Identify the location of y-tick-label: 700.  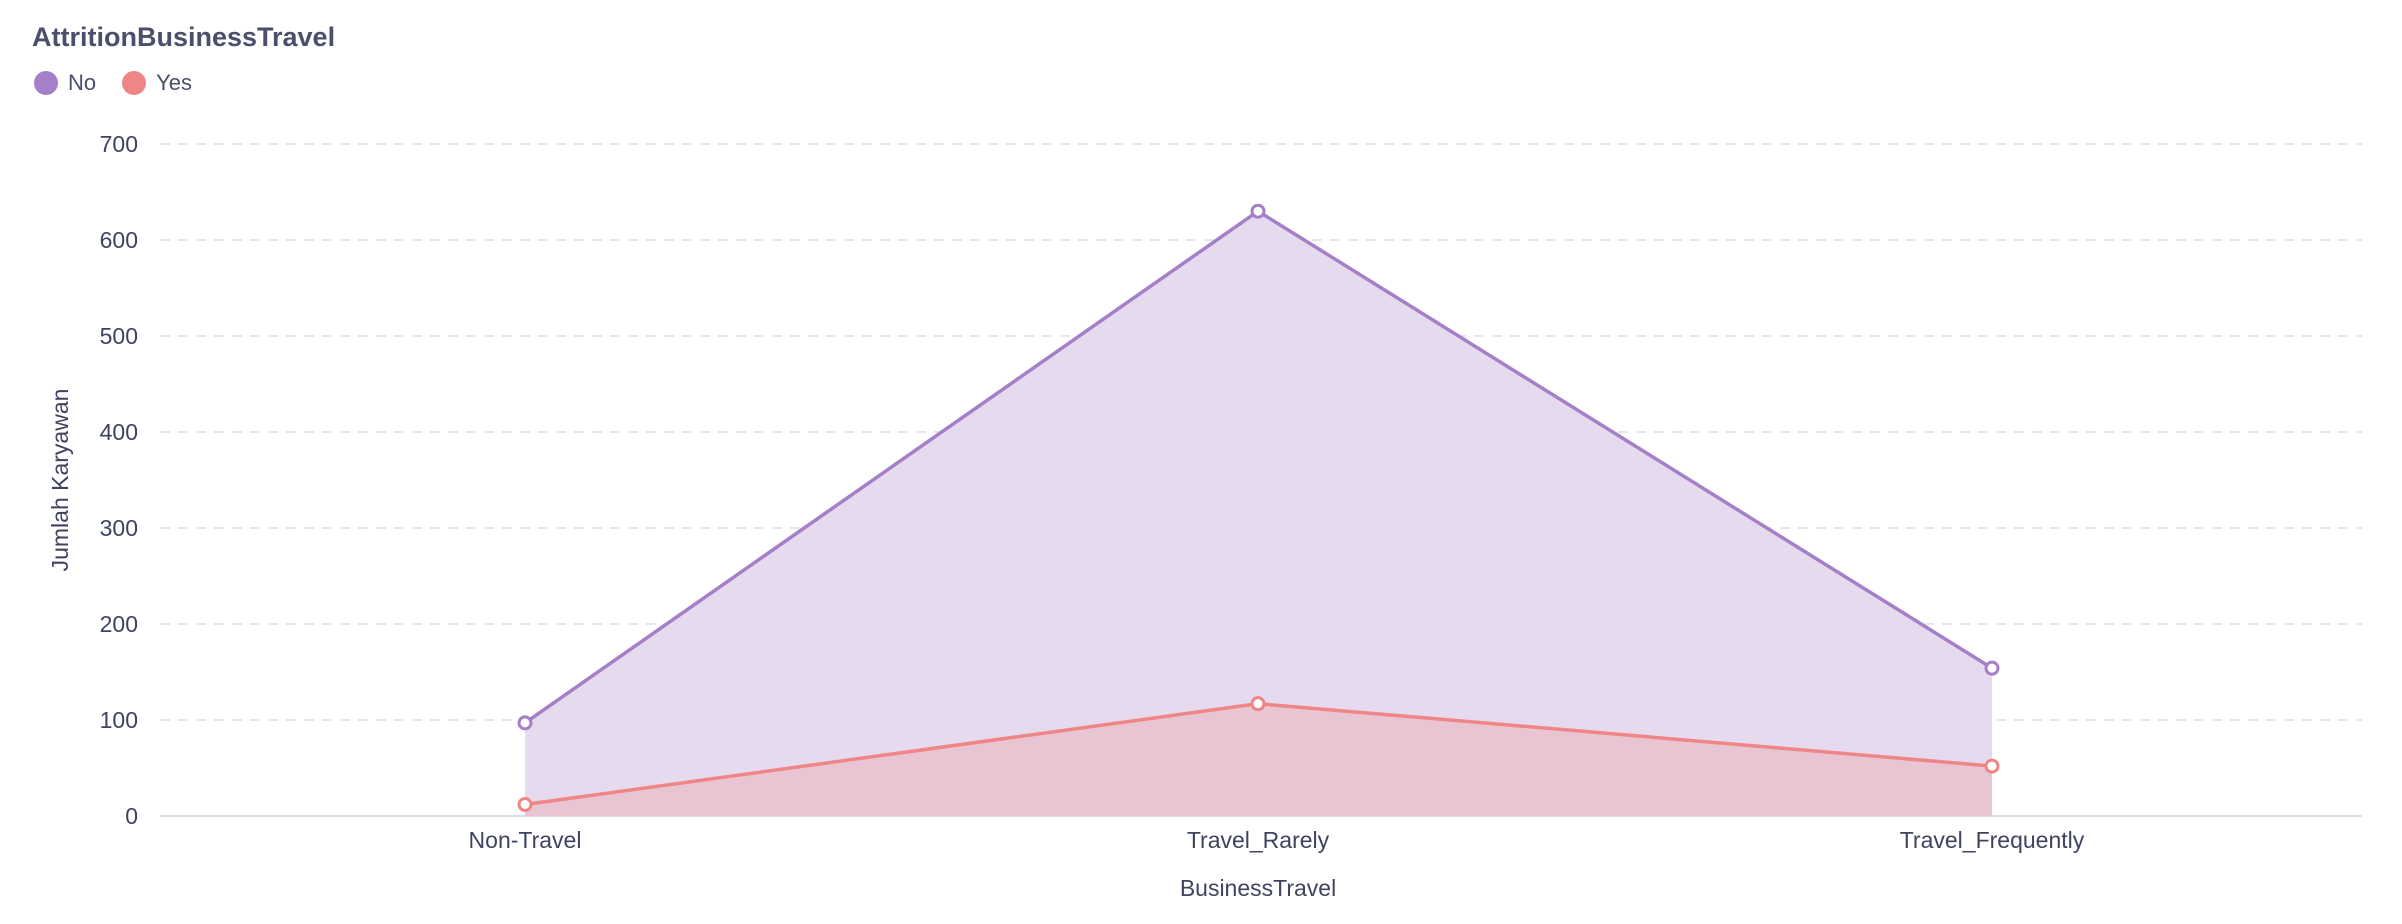
(119, 144).